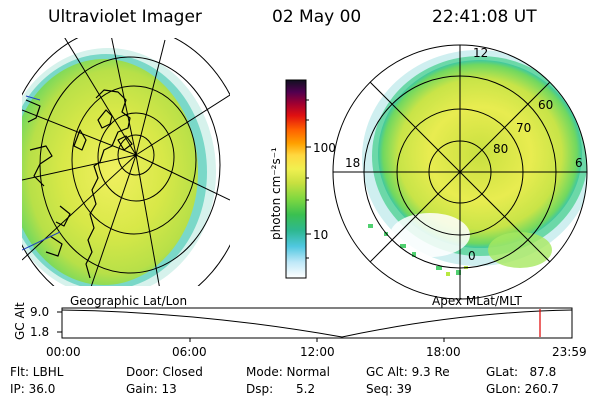 The height and width of the screenshot is (400, 600). I want to click on colorbar-tick-100: 100, so click(324, 148).